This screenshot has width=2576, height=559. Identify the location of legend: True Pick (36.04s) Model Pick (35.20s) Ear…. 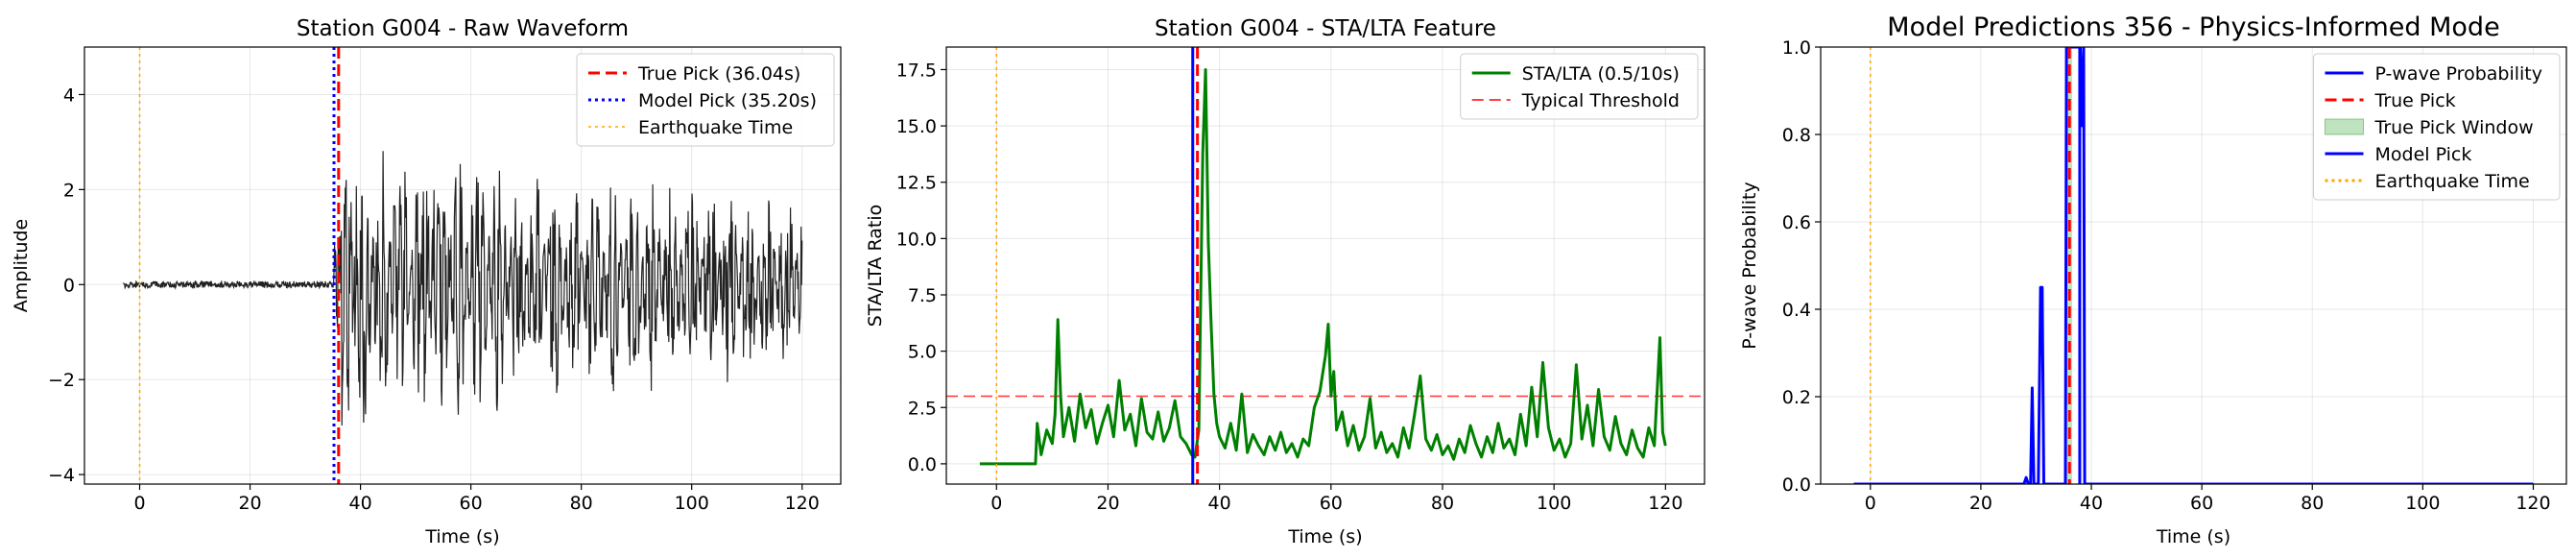
(705, 100).